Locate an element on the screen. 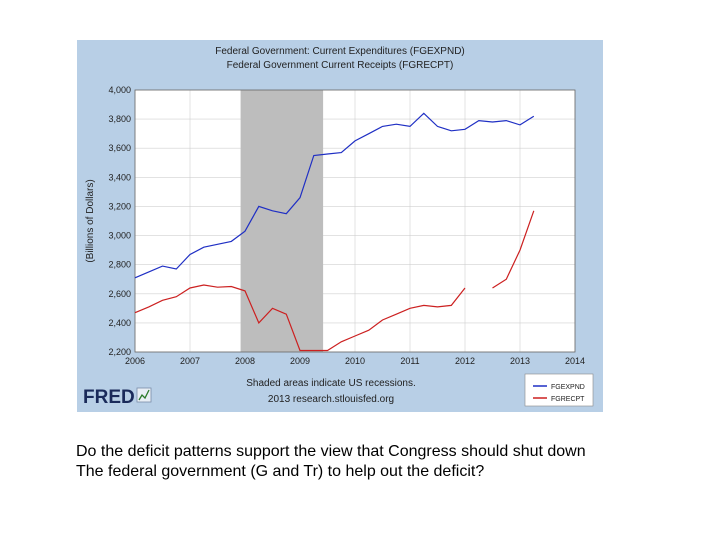 Image resolution: width=720 pixels, height=540 pixels. y-tick-label: 3,000 is located at coordinates (119, 236).